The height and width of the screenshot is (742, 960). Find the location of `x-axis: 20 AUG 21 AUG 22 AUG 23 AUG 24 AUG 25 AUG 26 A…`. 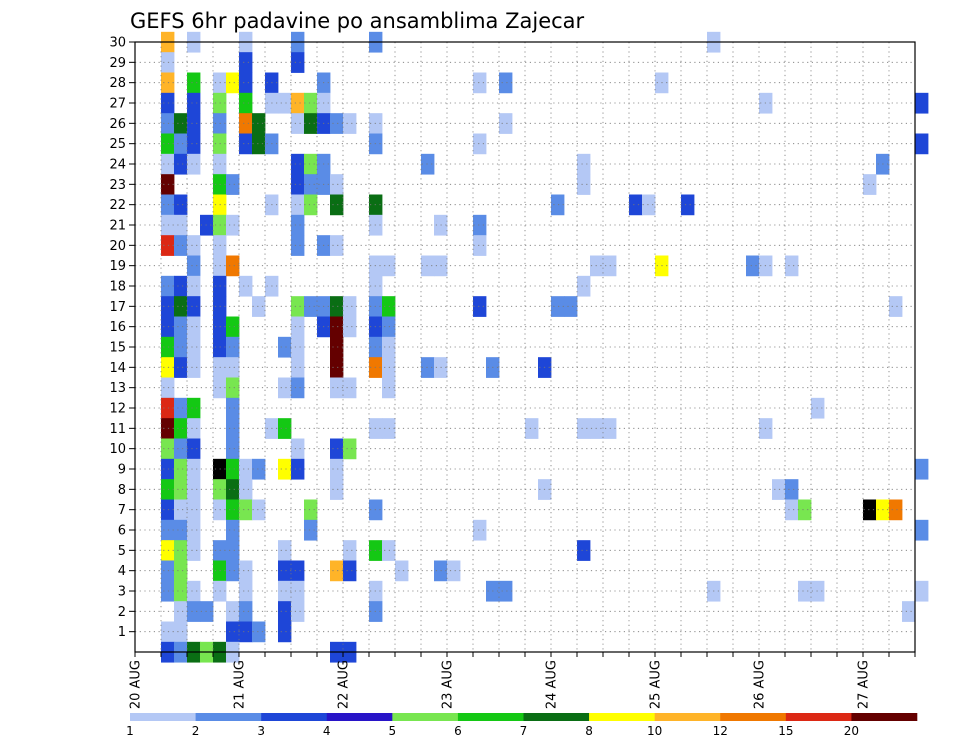

x-axis: 20 AUG 21 AUG 22 AUG 23 AUG 24 AUG 25 AUG 26 A… is located at coordinates (522, 680).